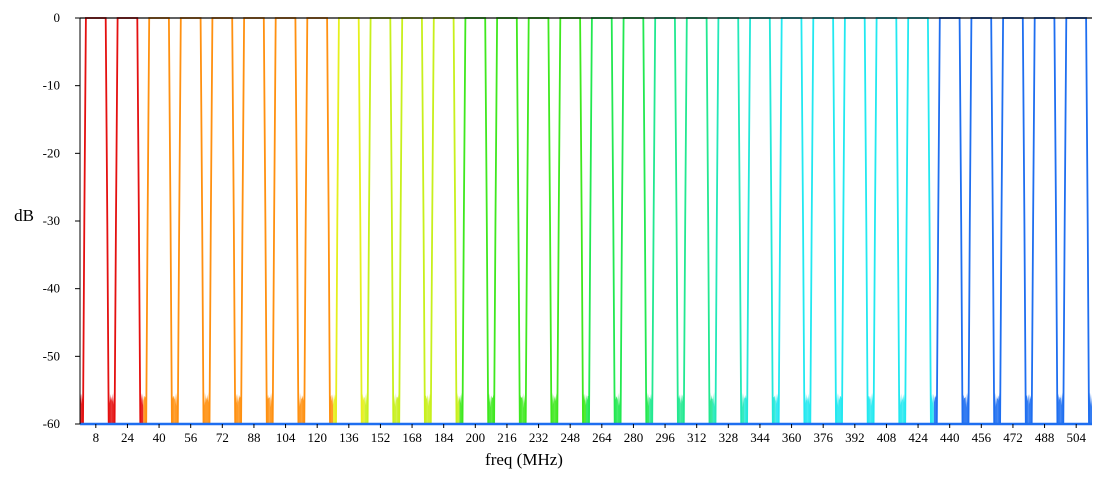  Describe the element at coordinates (191, 437) in the screenshot. I see `x-tick-label: 56` at that location.